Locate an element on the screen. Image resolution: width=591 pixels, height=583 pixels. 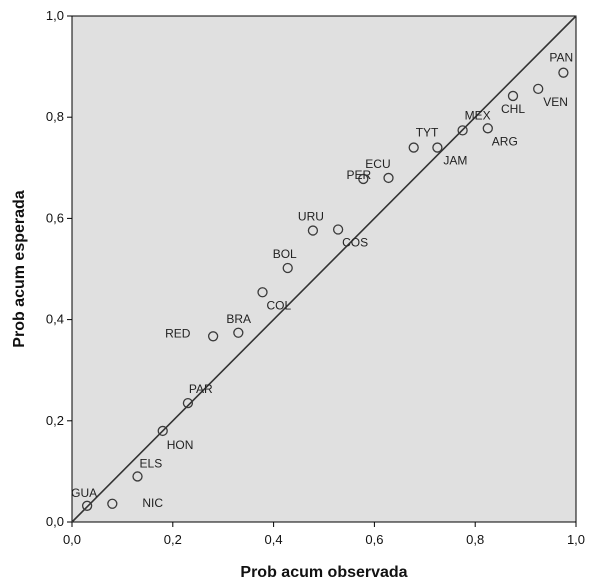
data-point-tyt is located at coordinates (413, 147).